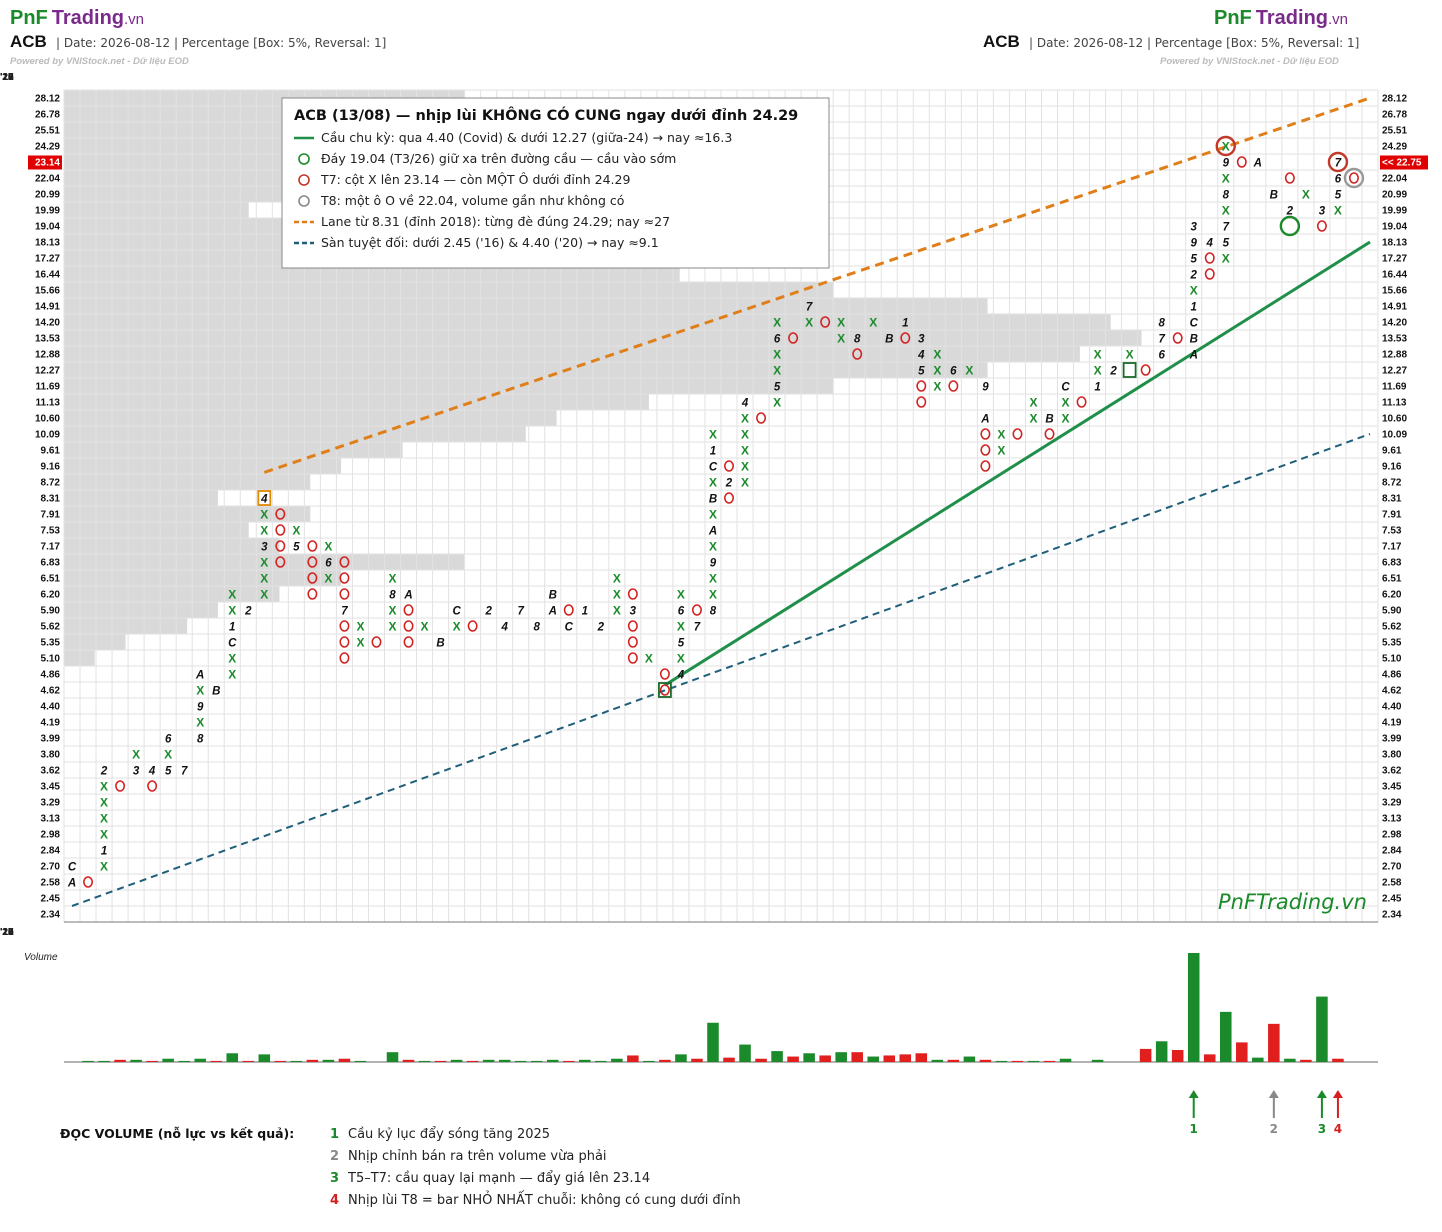  I want to click on year-tick-bottom: '22, so click(7, 932).